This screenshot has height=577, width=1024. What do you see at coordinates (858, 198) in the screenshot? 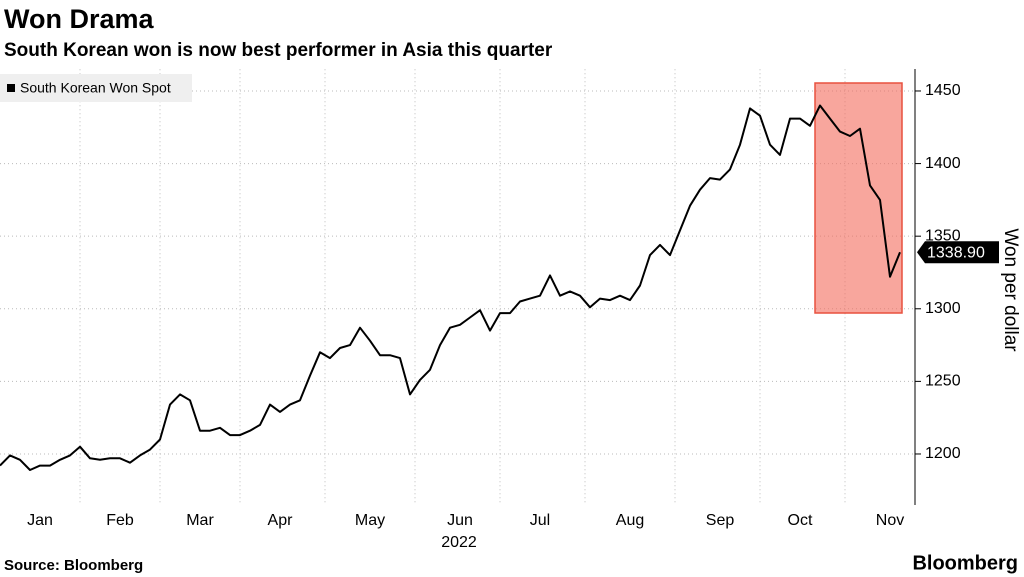
I see `highlight-box` at bounding box center [858, 198].